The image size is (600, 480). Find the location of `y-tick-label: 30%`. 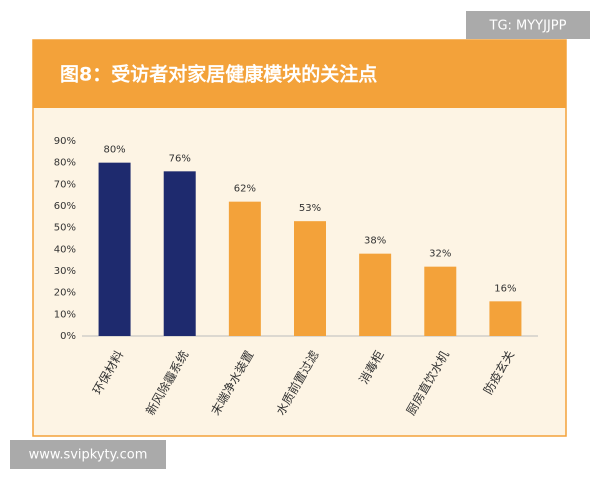

y-tick-label: 30% is located at coordinates (65, 271).